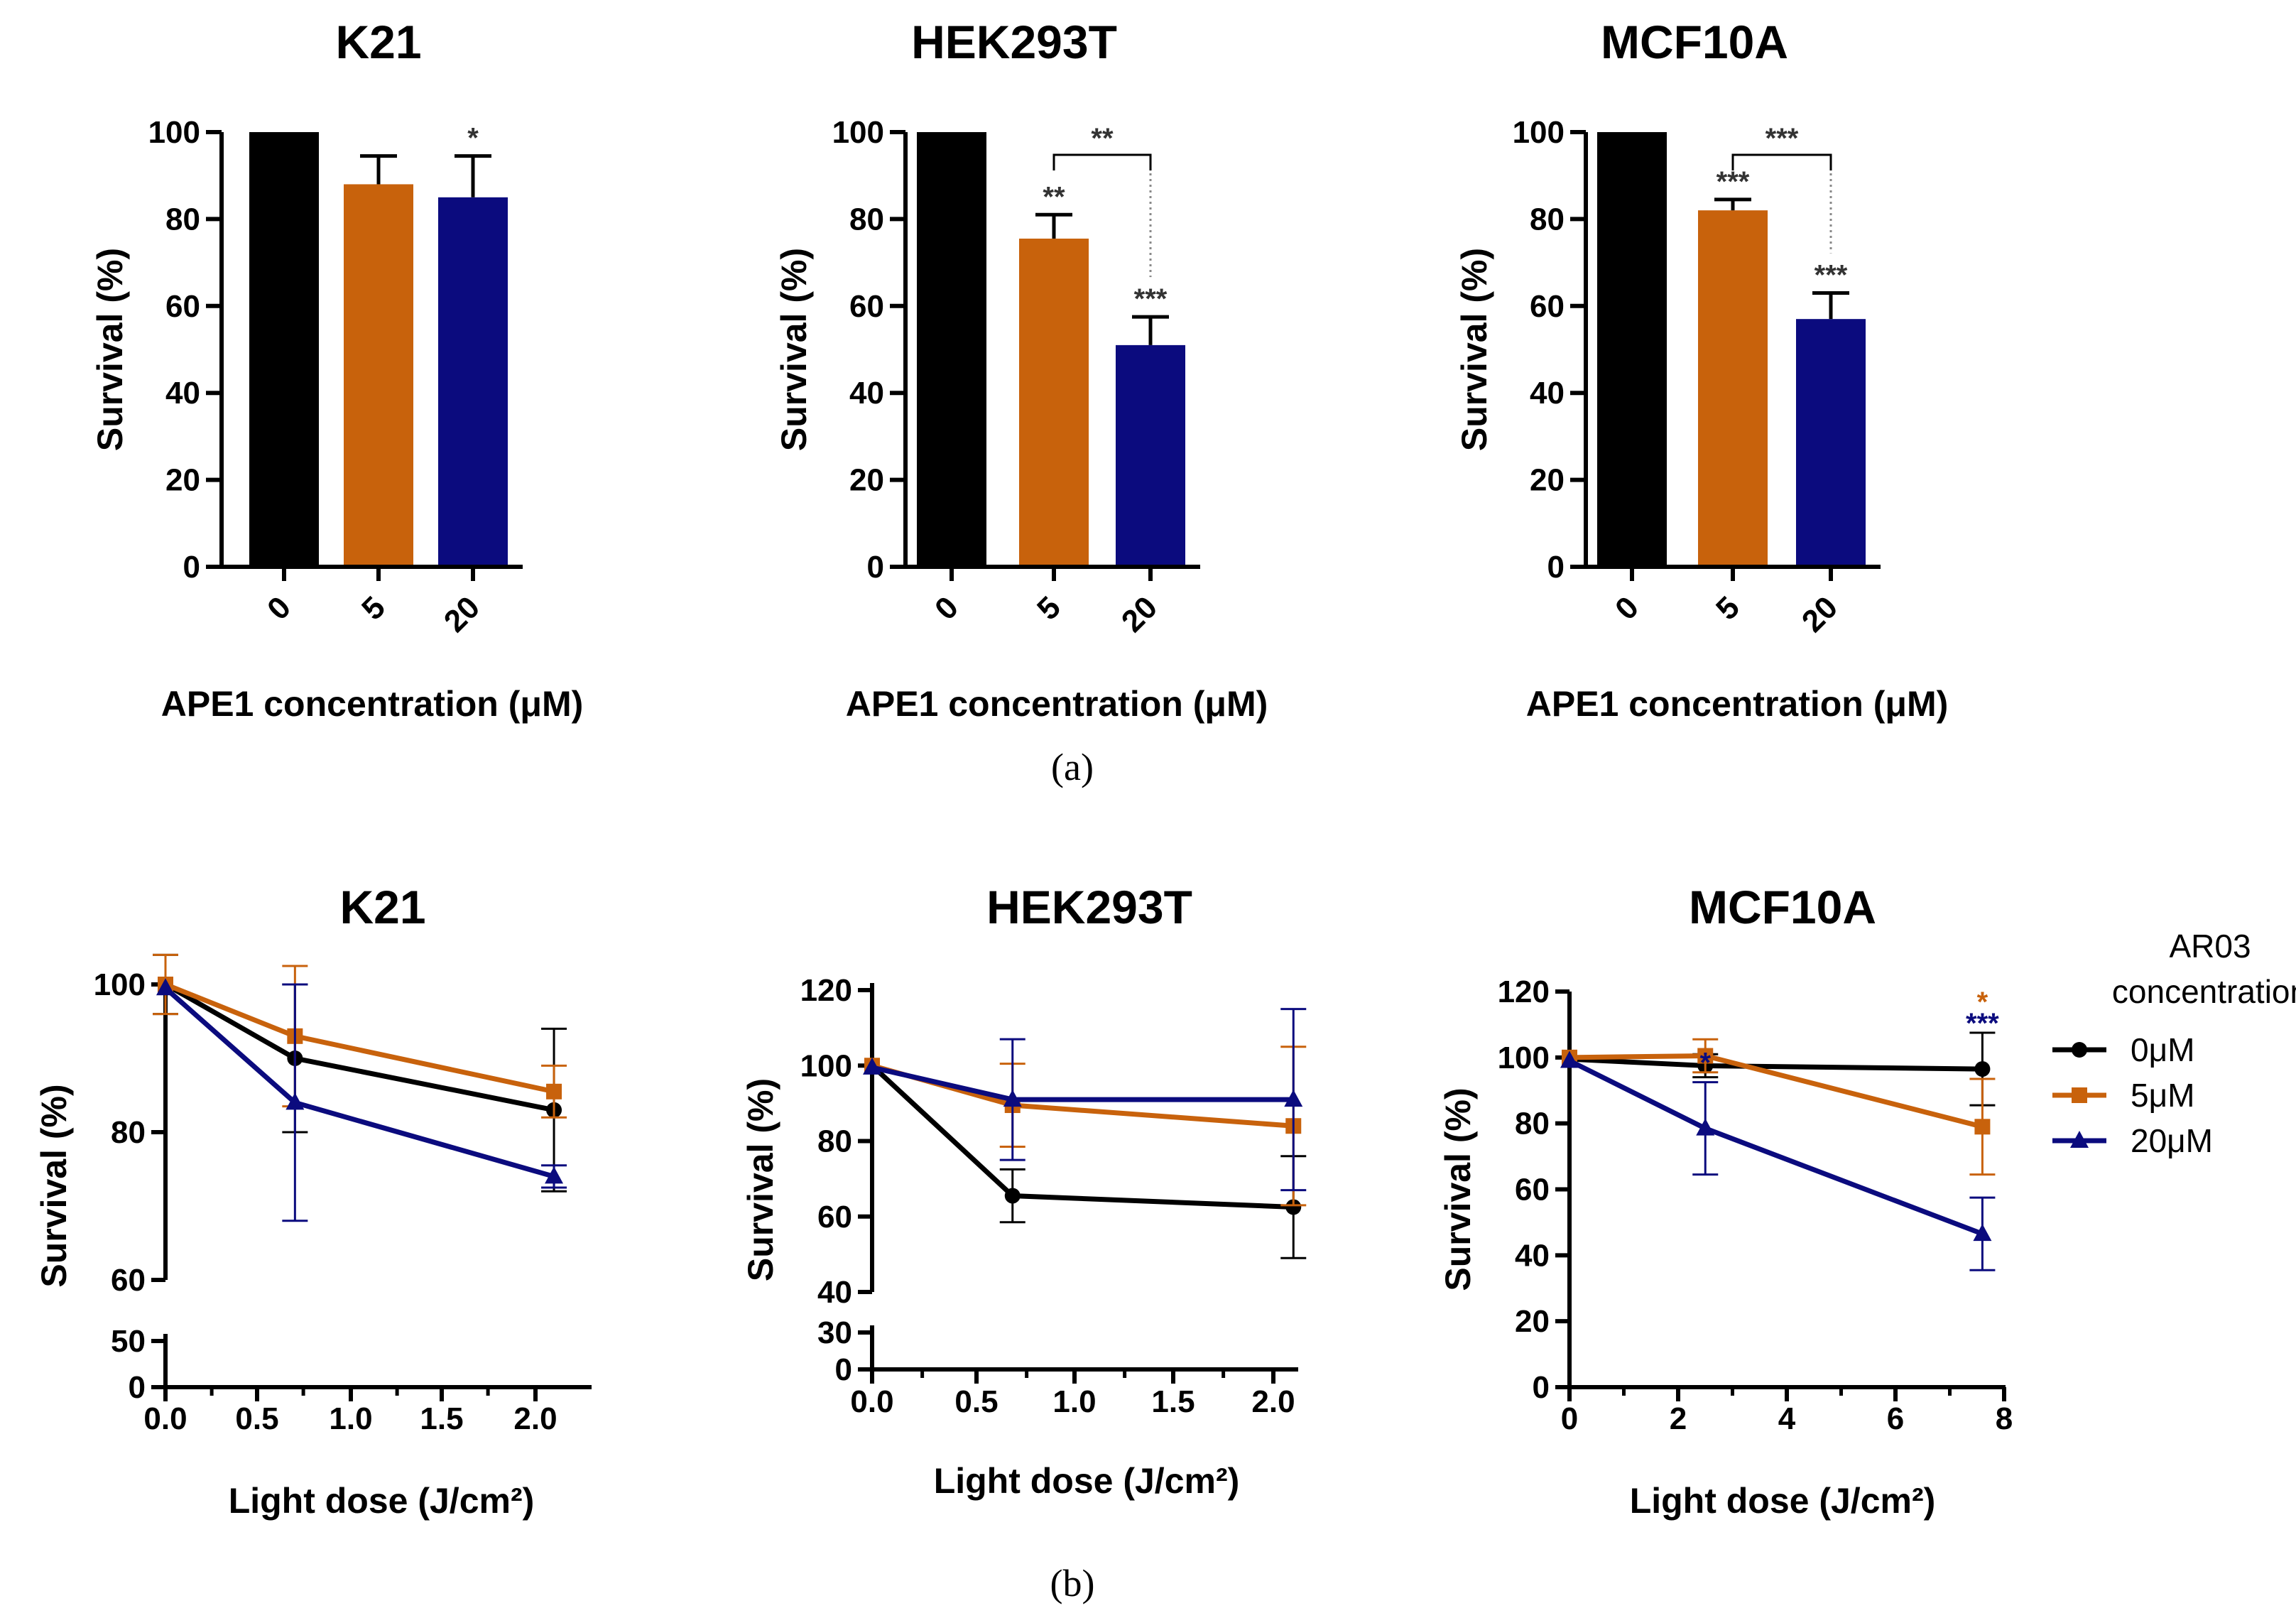 This screenshot has width=2296, height=1618. What do you see at coordinates (1273, 1401) in the screenshot?
I see `x-tick-label: 2.0` at bounding box center [1273, 1401].